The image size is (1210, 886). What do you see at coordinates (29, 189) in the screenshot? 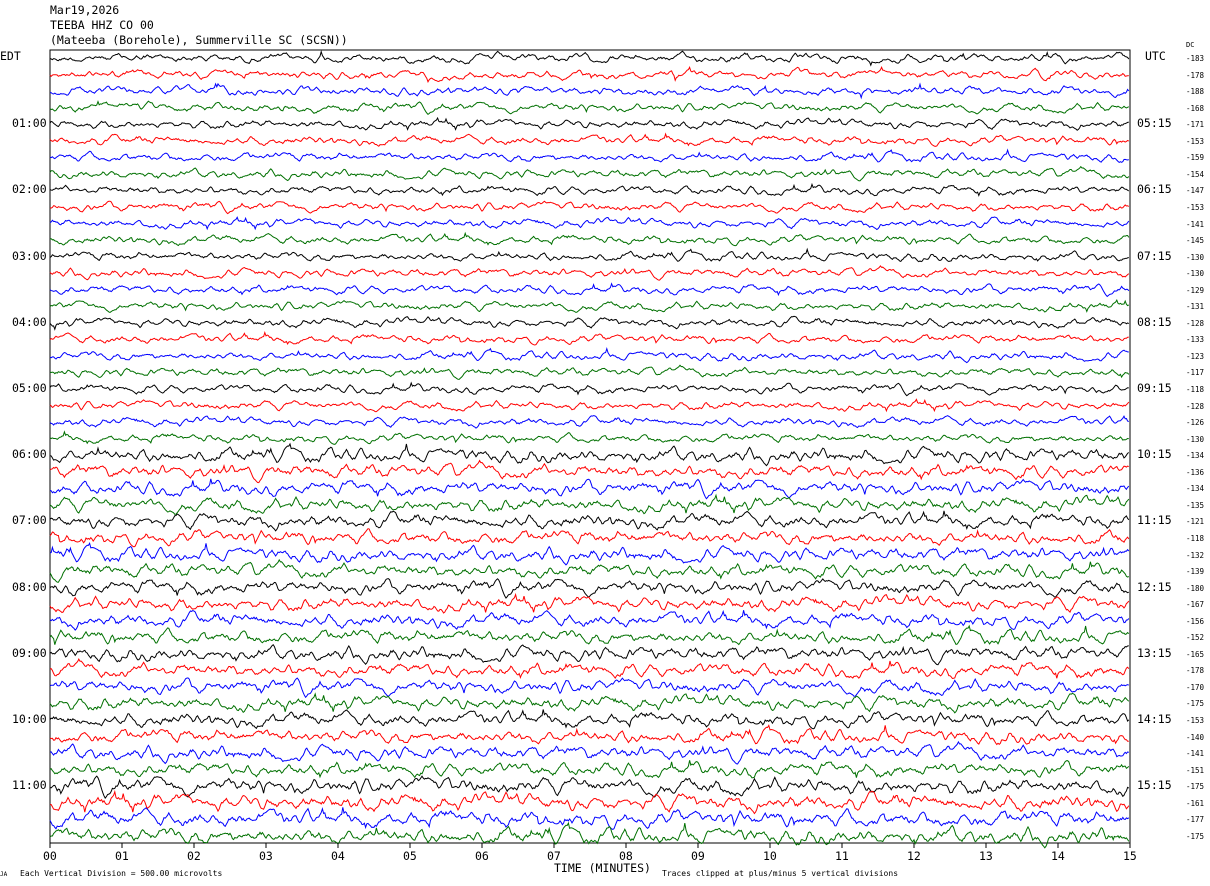
I see `left-hour-label: 02:00` at bounding box center [29, 189].